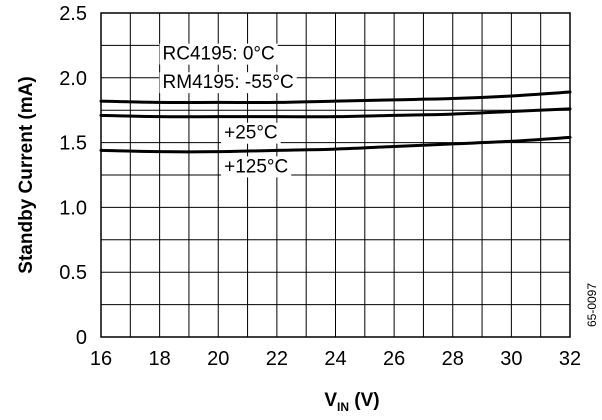 Image resolution: width=602 pixels, height=420 pixels. What do you see at coordinates (277, 359) in the screenshot?
I see `x-tick-label: 22` at bounding box center [277, 359].